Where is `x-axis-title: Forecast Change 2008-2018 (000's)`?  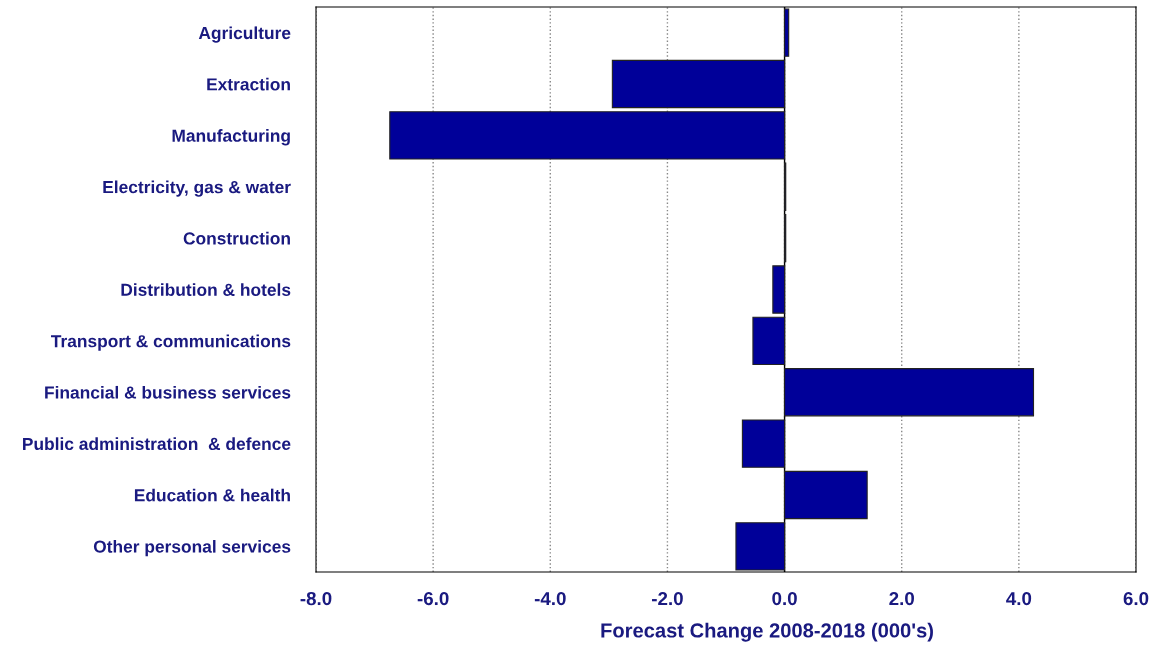
x-axis-title: Forecast Change 2008-2018 (000's) is located at coordinates (767, 632).